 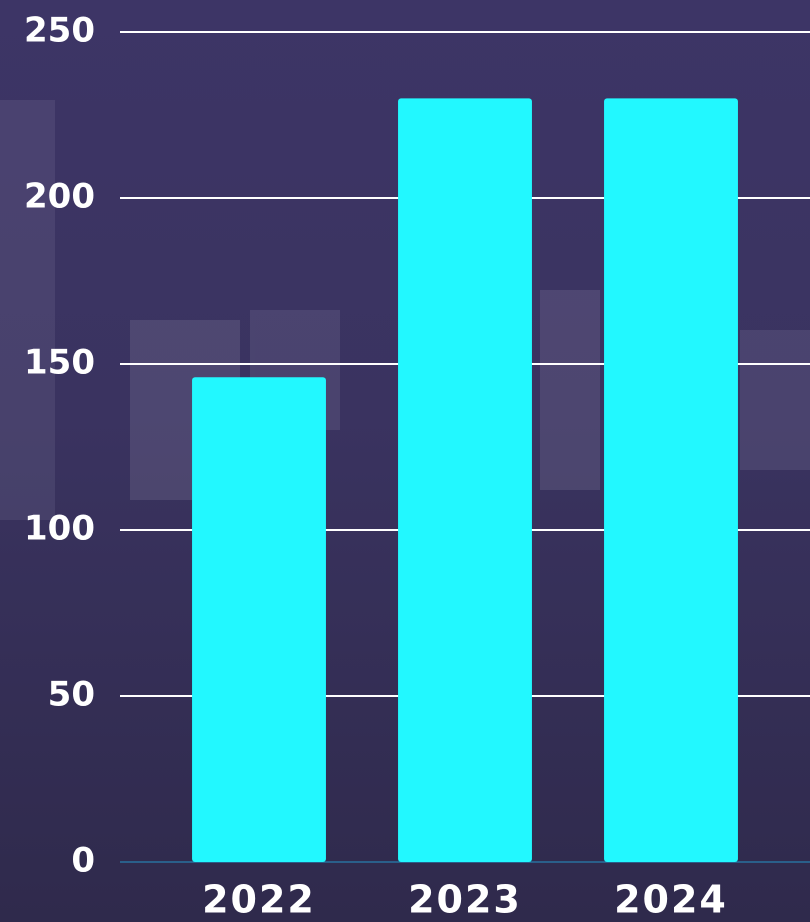 What do you see at coordinates (71, 695) in the screenshot?
I see `y-tick-label: 50` at bounding box center [71, 695].